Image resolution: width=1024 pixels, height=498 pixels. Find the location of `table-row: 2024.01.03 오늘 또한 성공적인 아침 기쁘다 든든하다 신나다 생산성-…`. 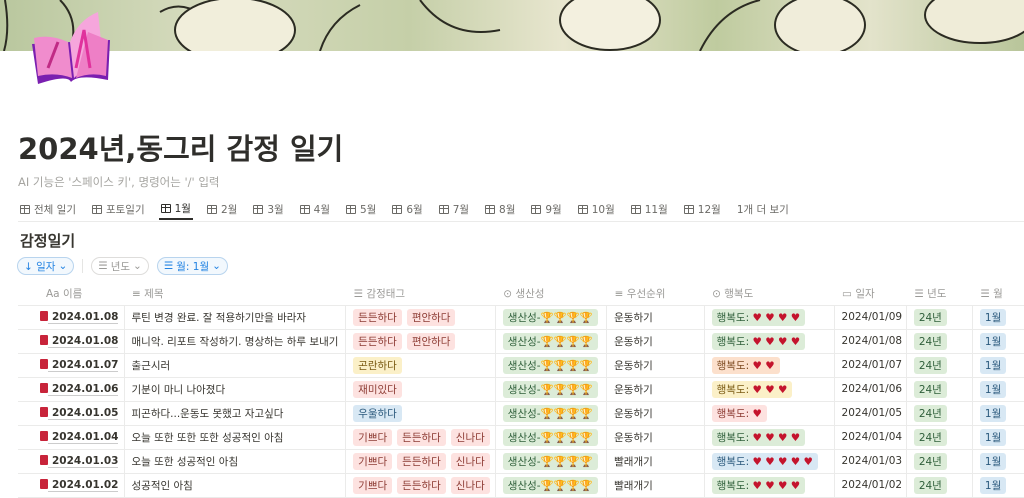

table-row: 2024.01.03 오늘 또한 성공적인 아침 기쁘다 든든하다 신나다 생산성-… is located at coordinates (521, 460).